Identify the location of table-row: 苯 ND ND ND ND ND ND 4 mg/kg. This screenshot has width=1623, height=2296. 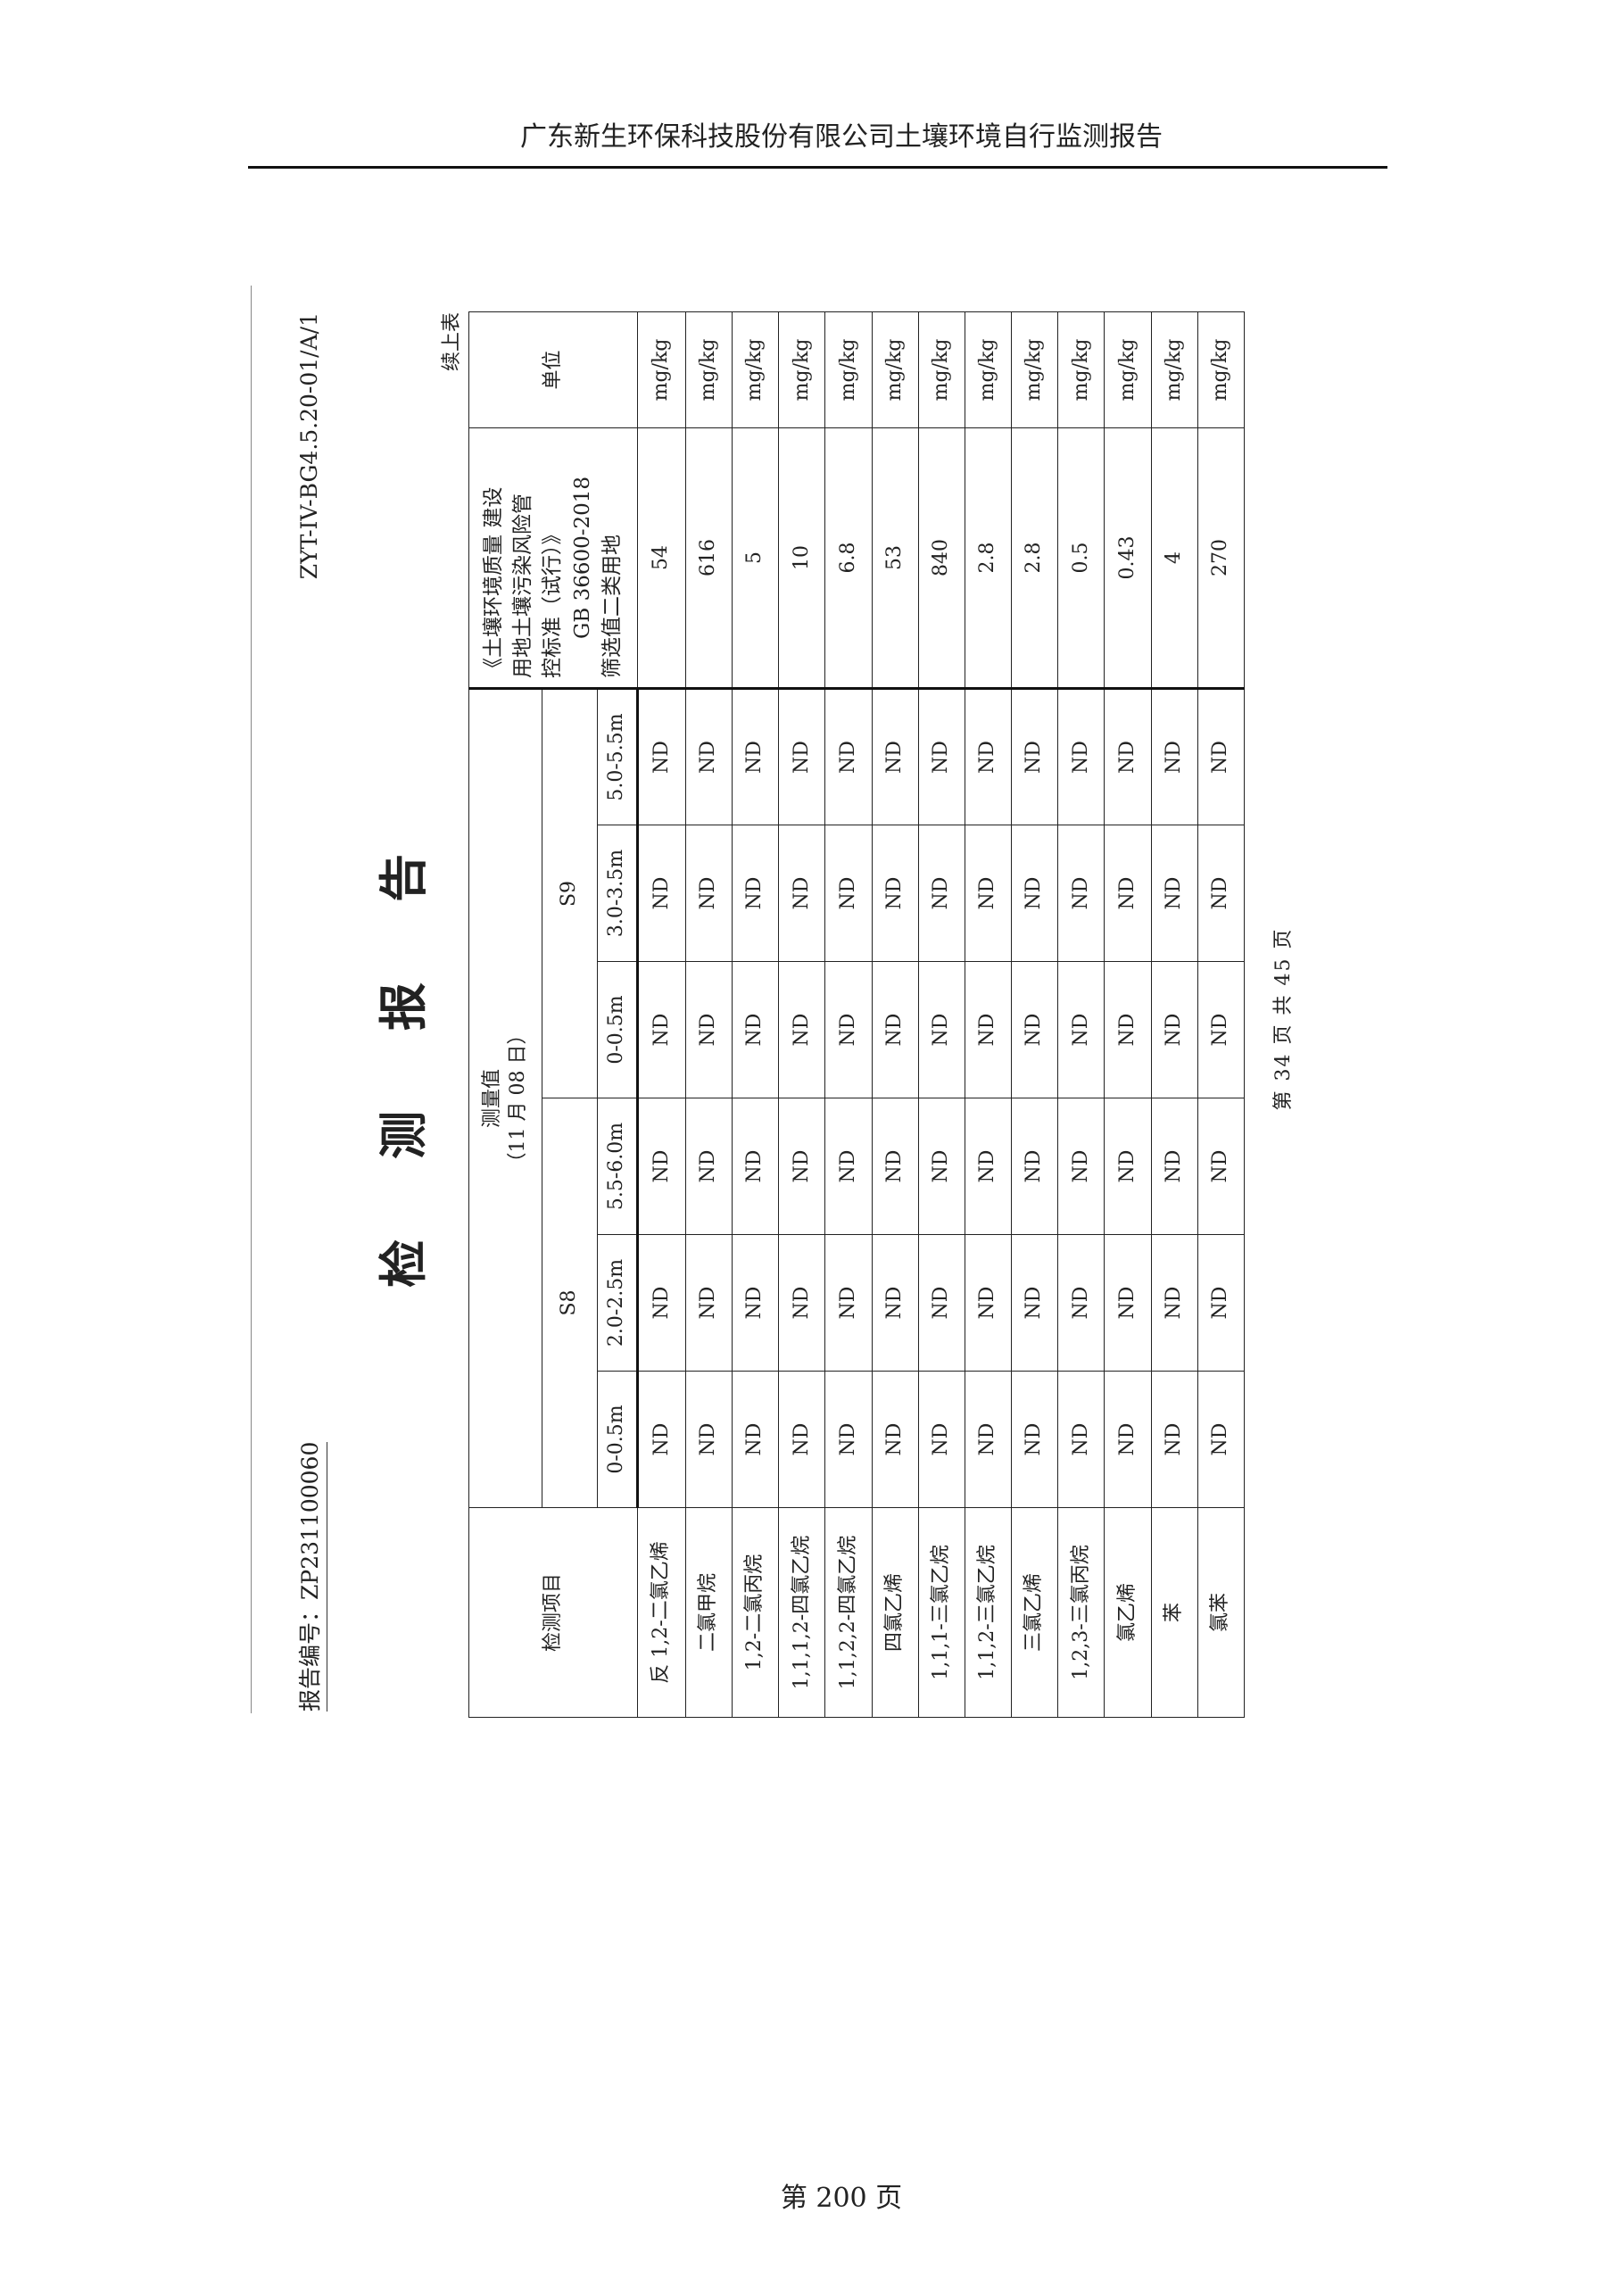
(1174, 1014).